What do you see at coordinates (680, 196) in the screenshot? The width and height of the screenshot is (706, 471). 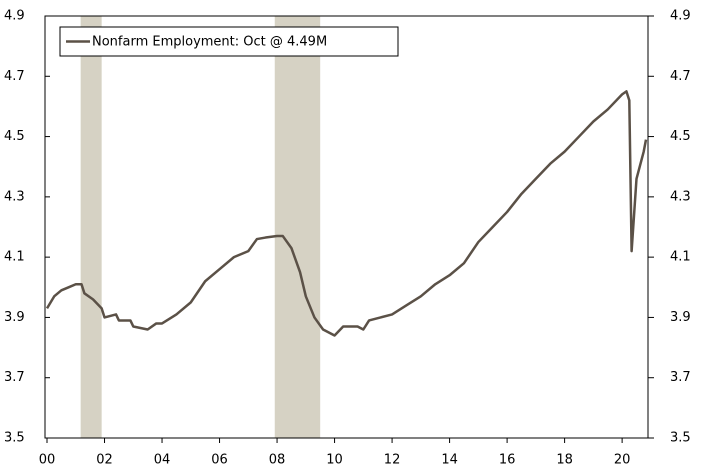 I see `y2-tick-label: 4.3` at bounding box center [680, 196].